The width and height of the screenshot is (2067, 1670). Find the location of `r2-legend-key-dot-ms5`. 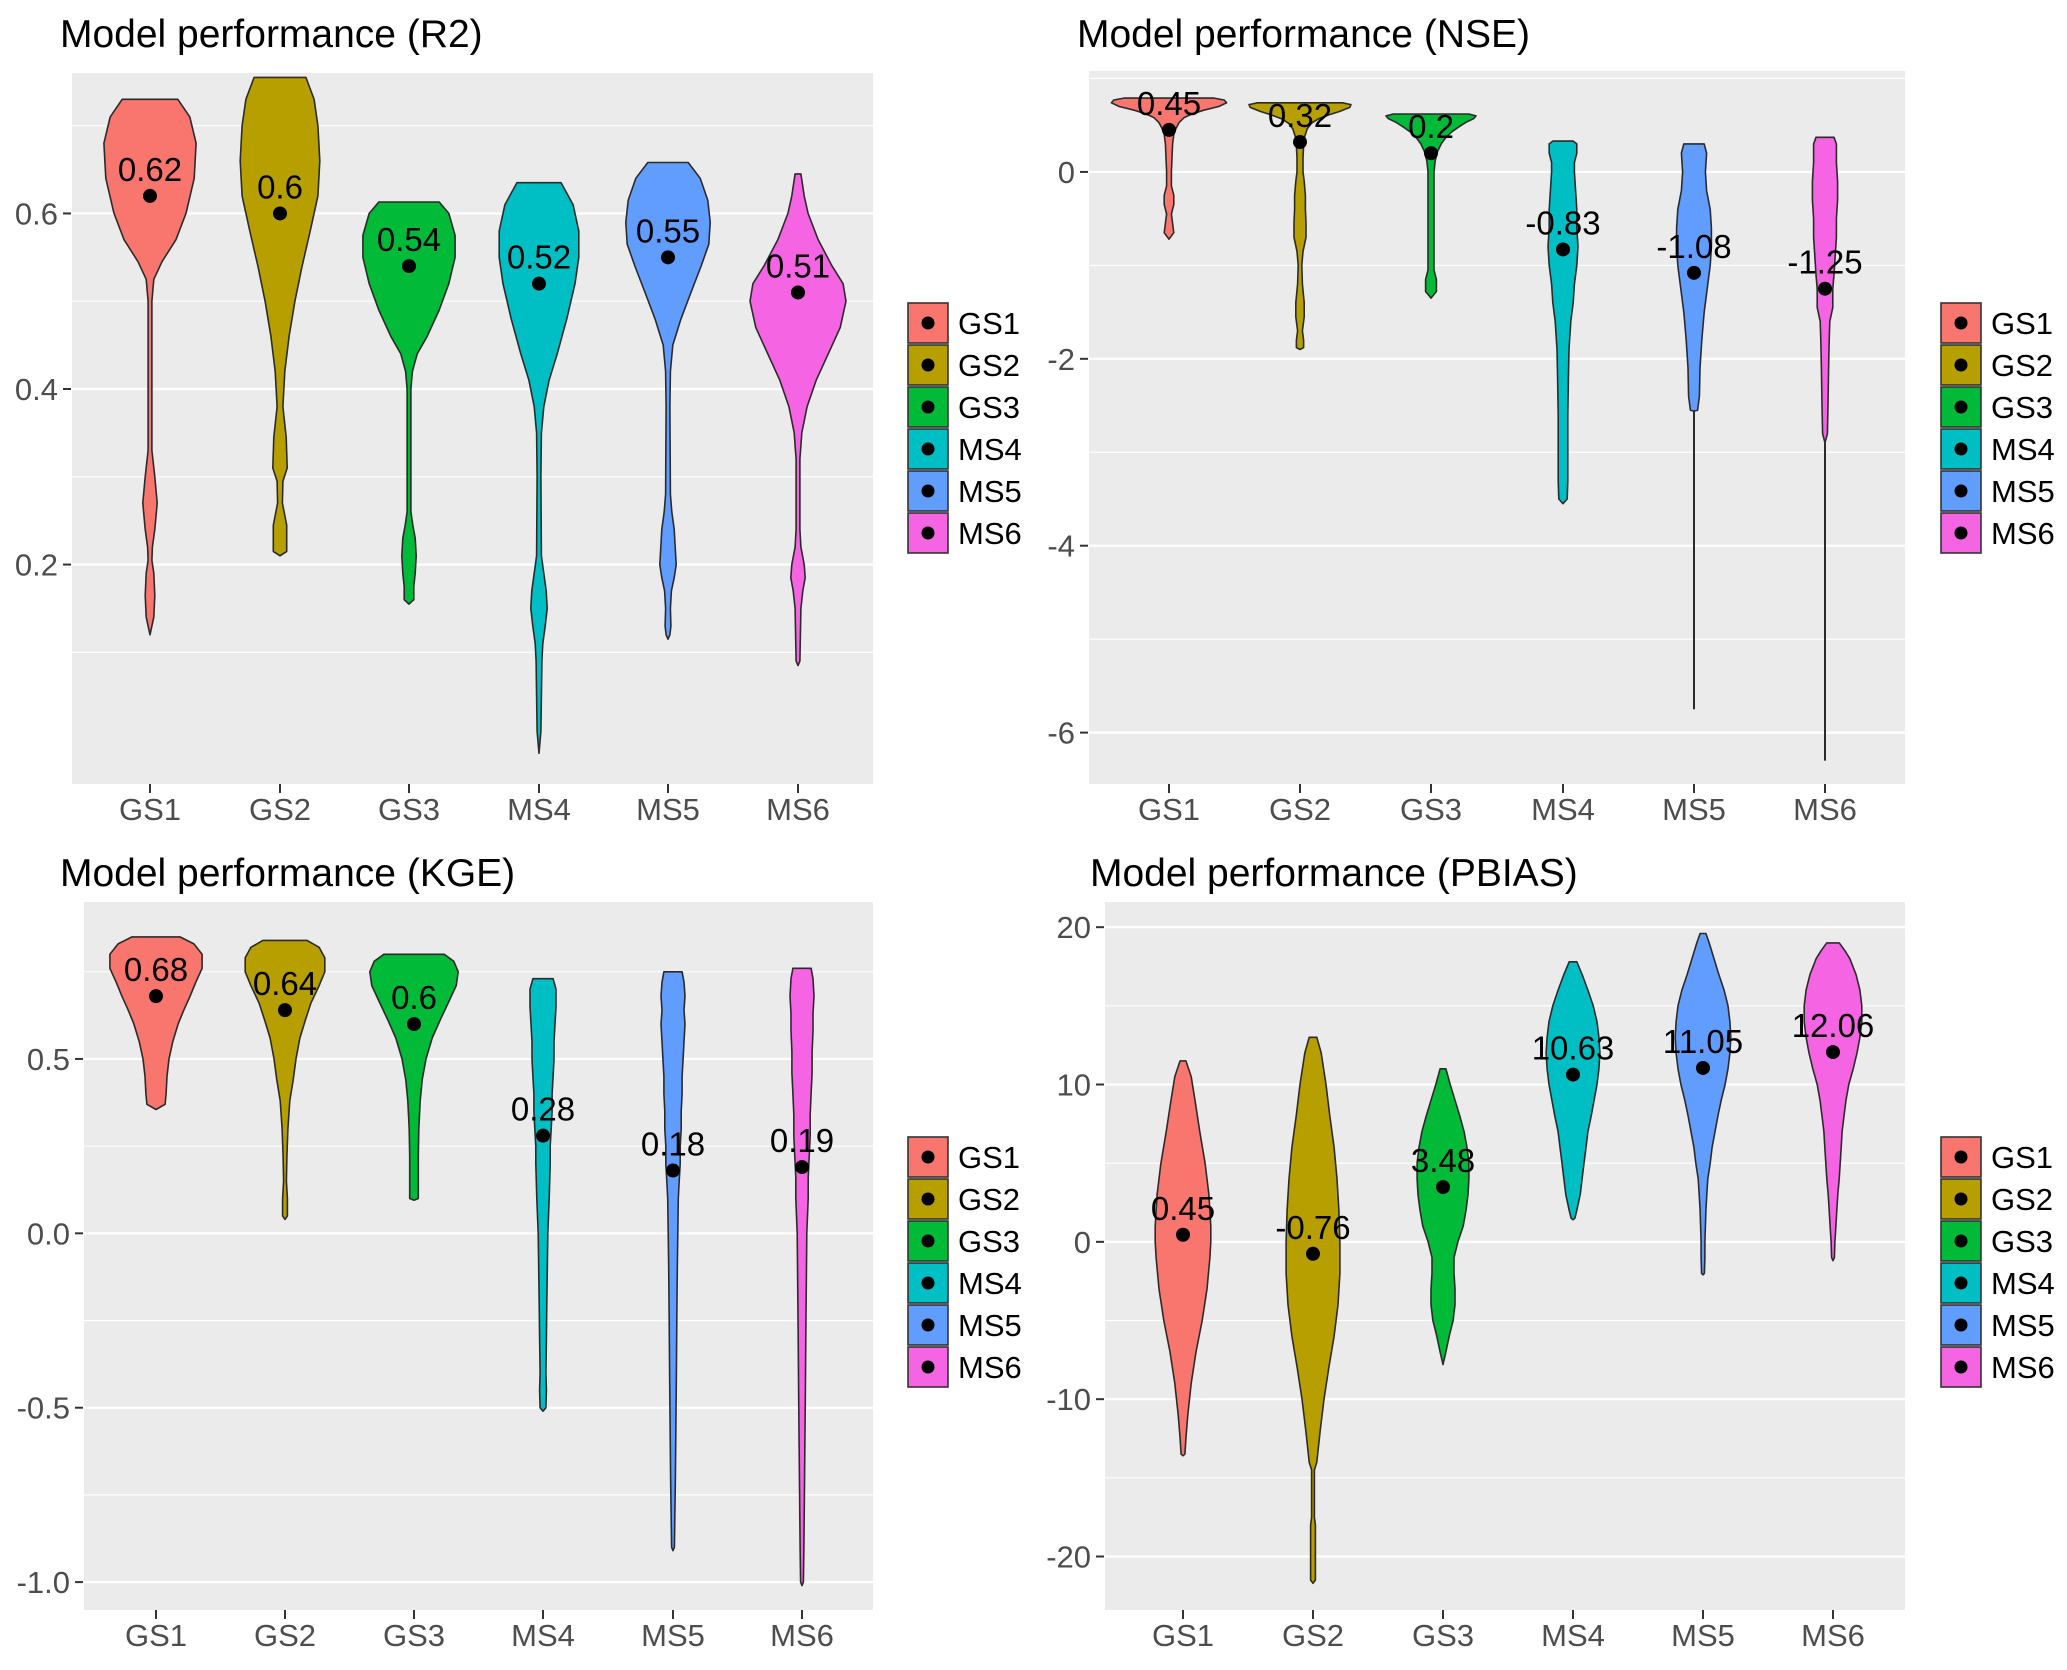

r2-legend-key-dot-ms5 is located at coordinates (928, 491).